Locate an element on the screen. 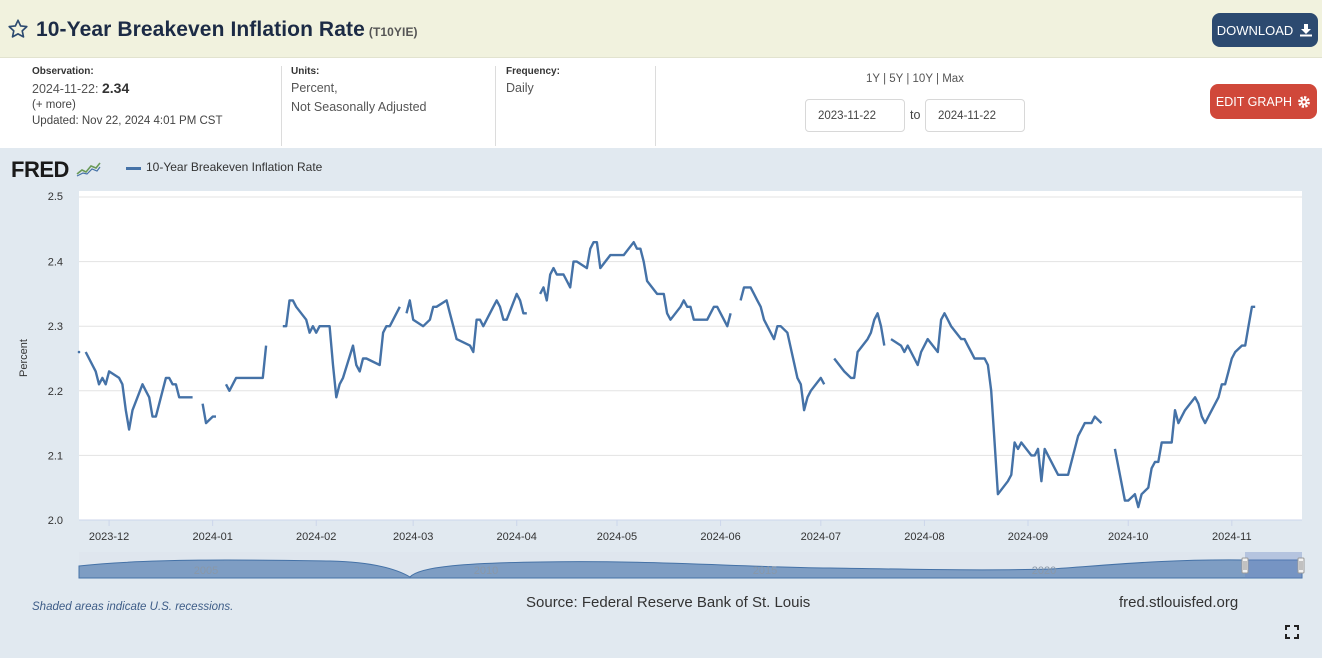 This screenshot has width=1322, height=658. to-label: to is located at coordinates (915, 115).